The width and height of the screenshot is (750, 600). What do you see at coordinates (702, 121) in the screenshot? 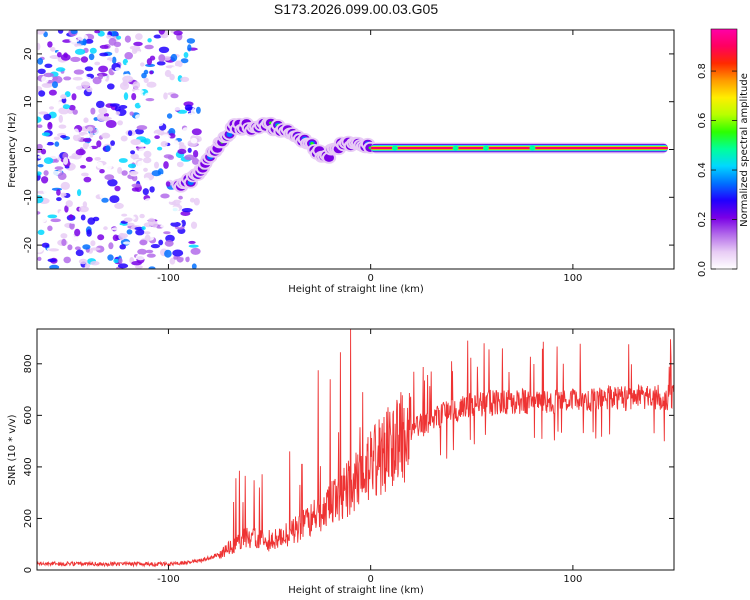
I see `colorbar-tick-label: 0.6` at bounding box center [702, 121].